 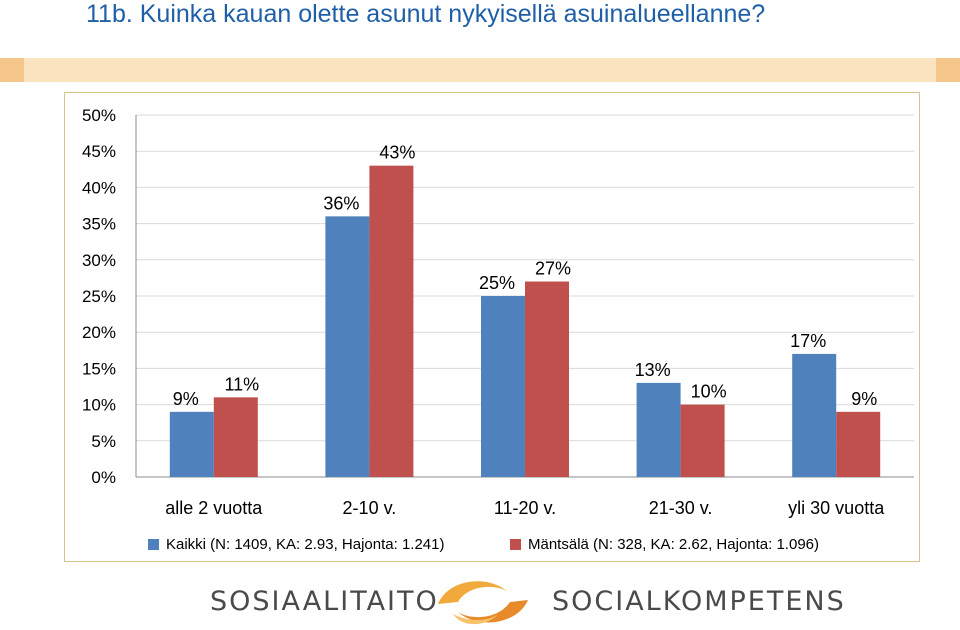 What do you see at coordinates (324, 601) in the screenshot?
I see `footer-left-text: SOSIAALITAITO` at bounding box center [324, 601].